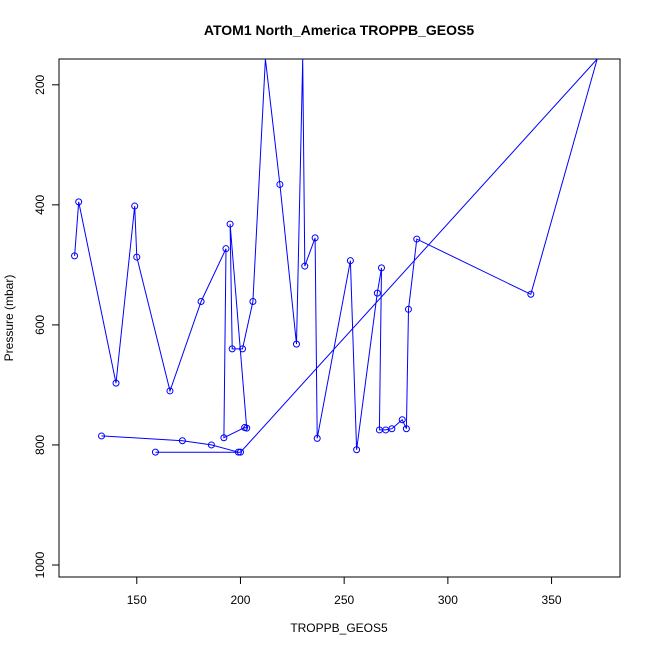 This screenshot has height=650, width=650. What do you see at coordinates (344, 600) in the screenshot?
I see `x-tick-label: 250` at bounding box center [344, 600].